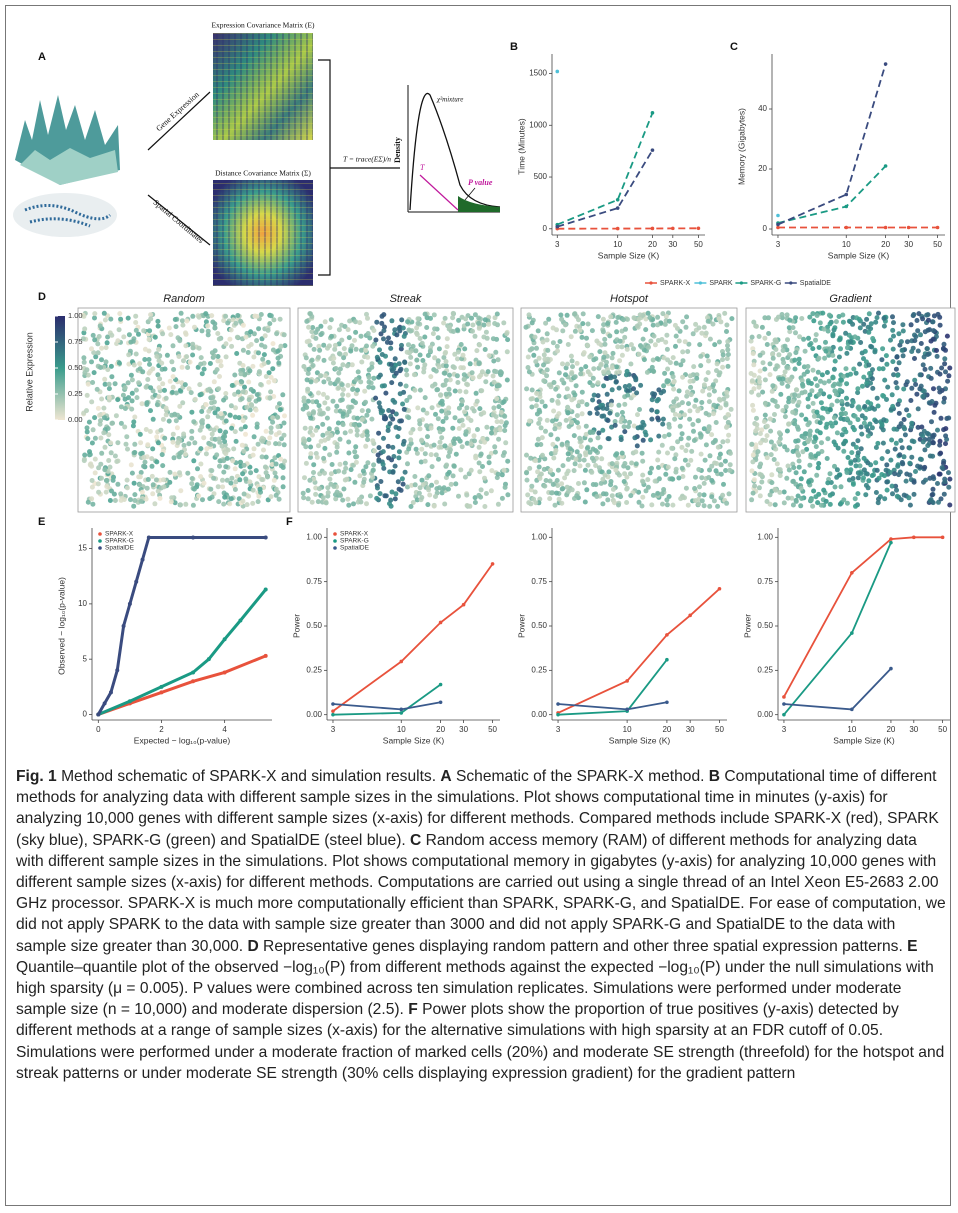 The width and height of the screenshot is (958, 1213). I want to click on x-tick-label: 3, so click(784, 729).